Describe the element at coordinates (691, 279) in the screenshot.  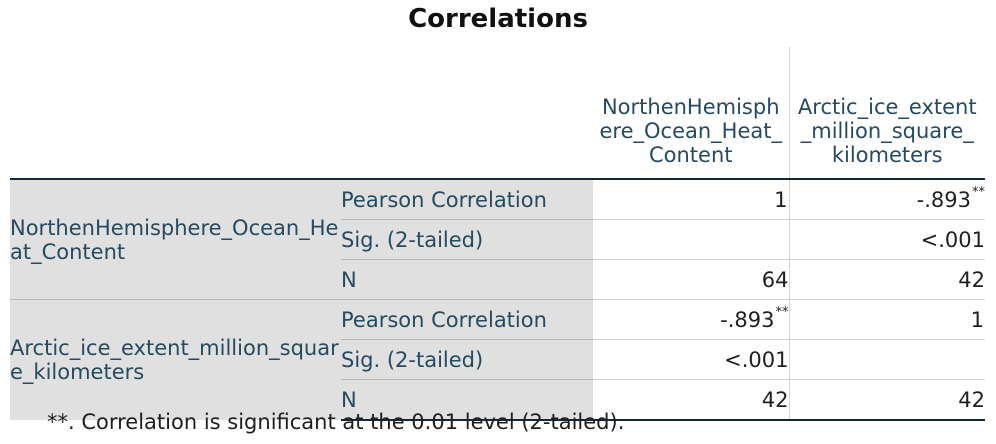
I see `cell-value: 64` at that location.